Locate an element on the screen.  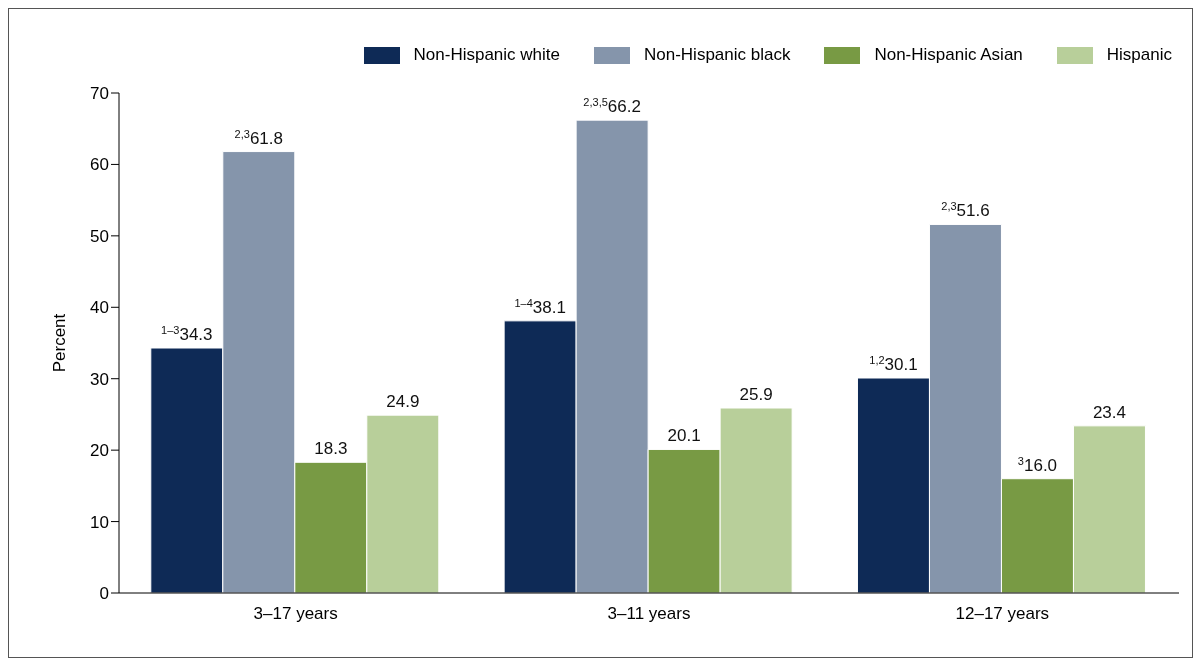
data-label: 23.4 is located at coordinates (1109, 412).